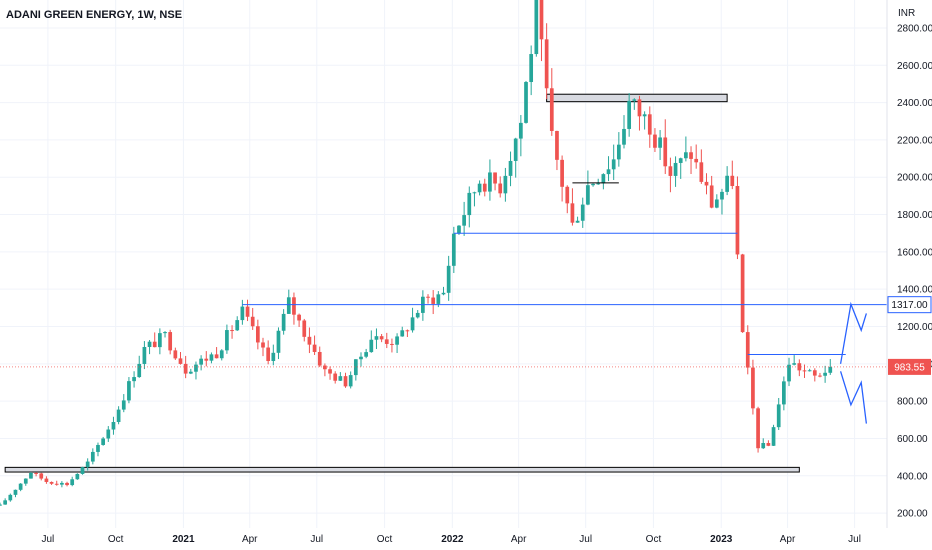 Image resolution: width=932 pixels, height=550 pixels. Describe the element at coordinates (909, 335) in the screenshot. I see `price-labels: 1317.00 983.55` at that location.